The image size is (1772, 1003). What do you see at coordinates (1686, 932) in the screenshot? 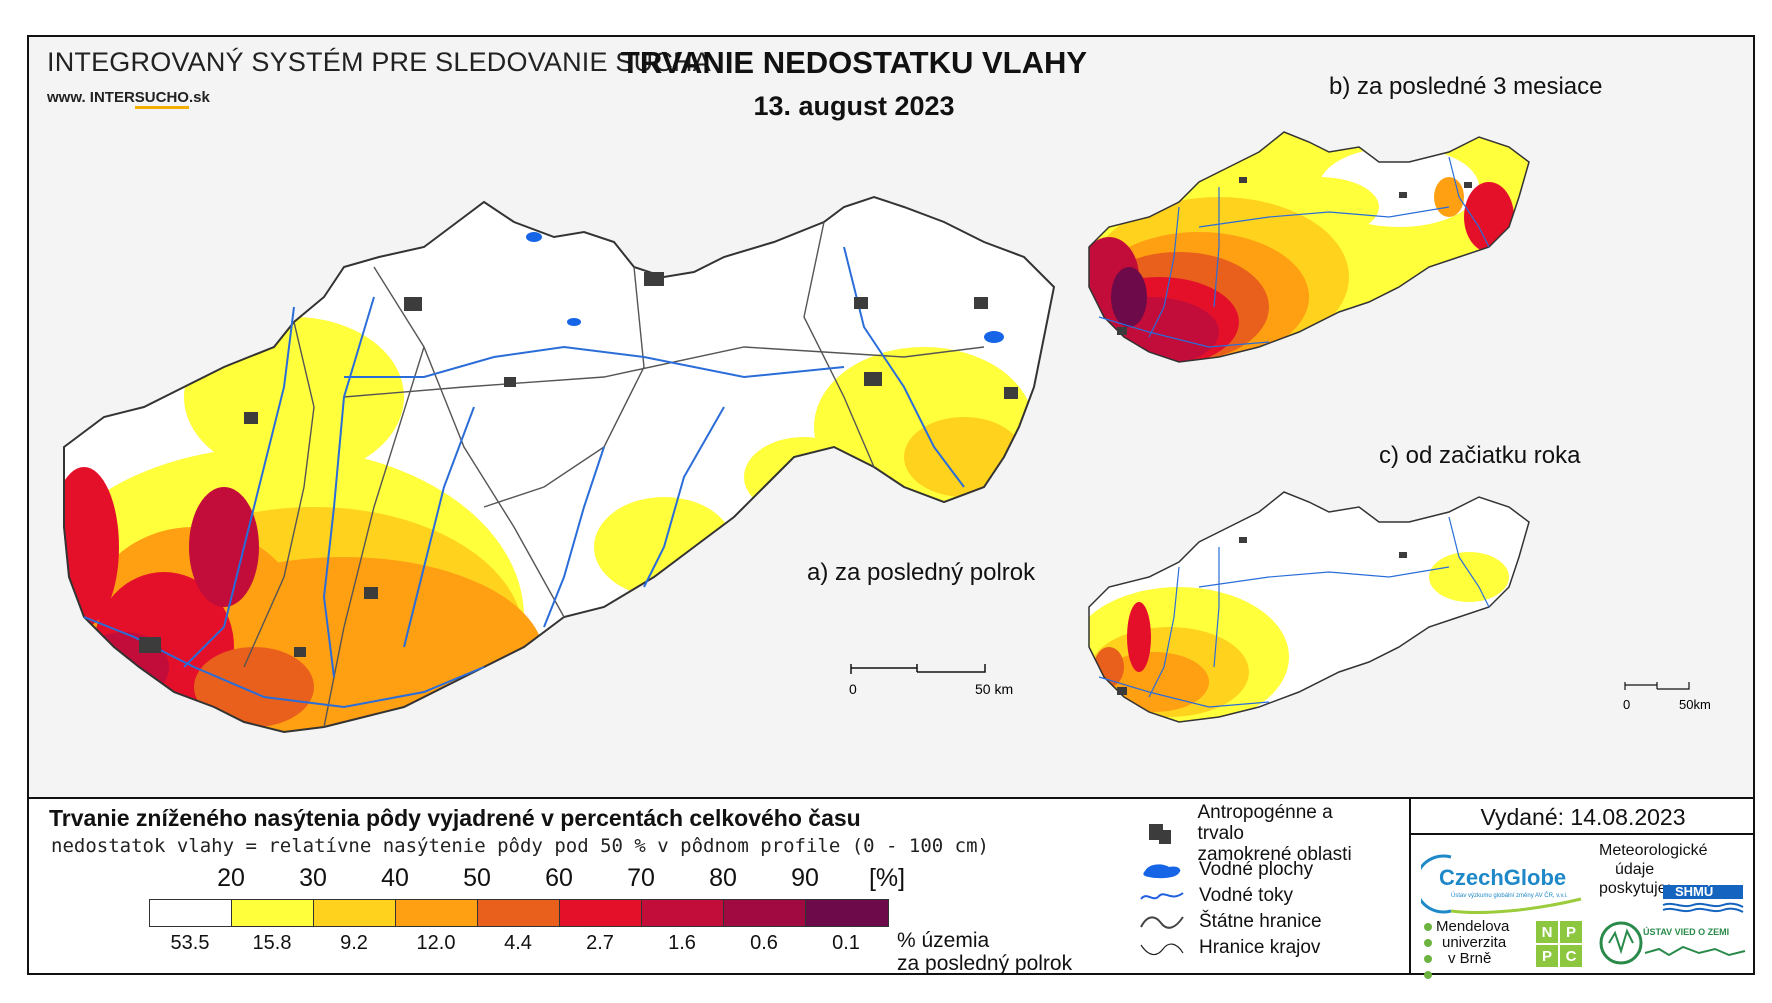
I see `uvz-name: ÚSTAV VIED O ZEMI` at bounding box center [1686, 932].